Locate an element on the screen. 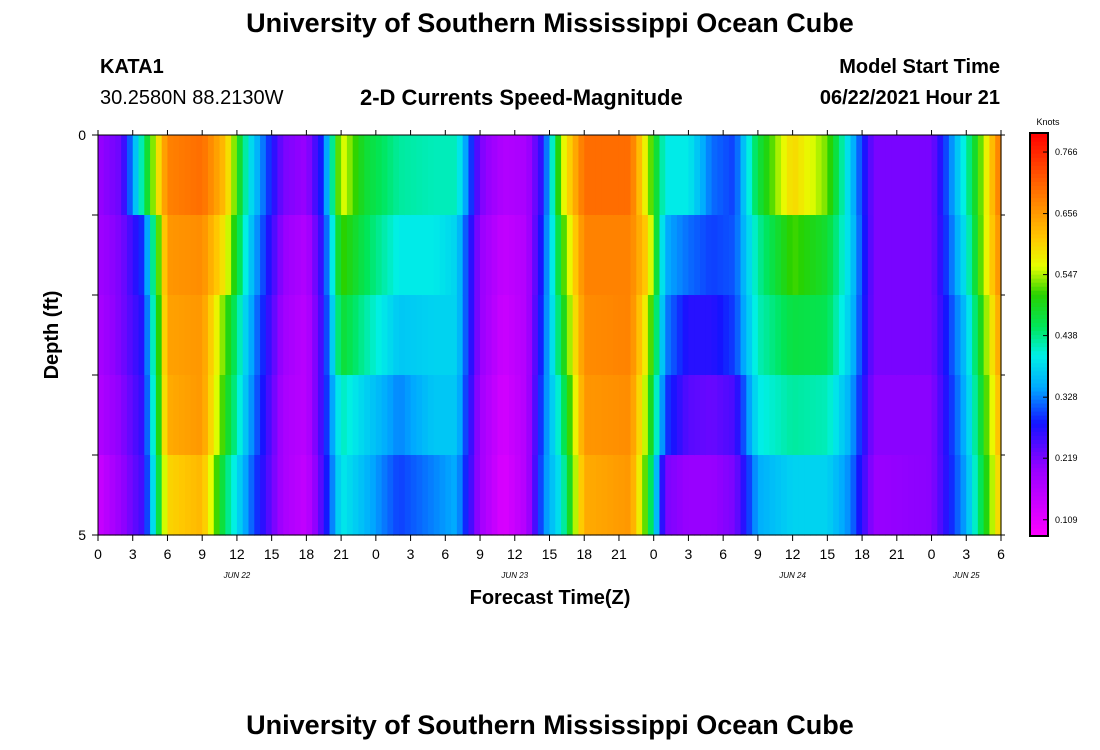  colorbar-label: Knots is located at coordinates (1048, 122).